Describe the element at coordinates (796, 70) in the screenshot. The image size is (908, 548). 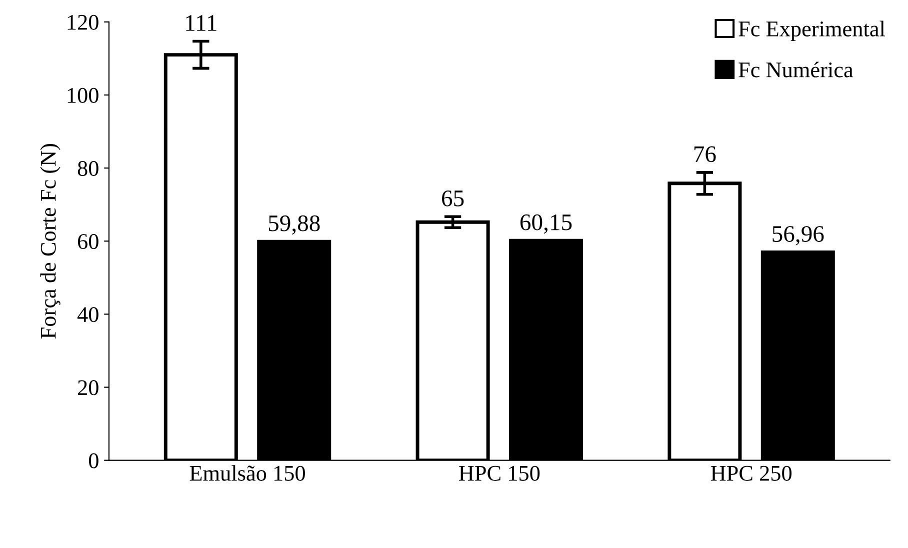
I see `legend-label: Fc Numérica` at that location.